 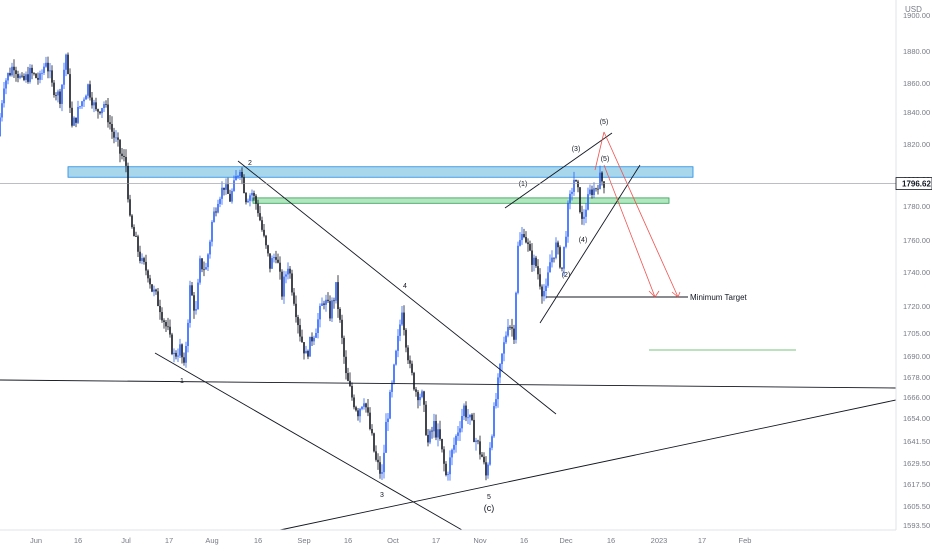 What do you see at coordinates (916, 206) in the screenshot?
I see `y-tick-label: 1780.00` at bounding box center [916, 206].